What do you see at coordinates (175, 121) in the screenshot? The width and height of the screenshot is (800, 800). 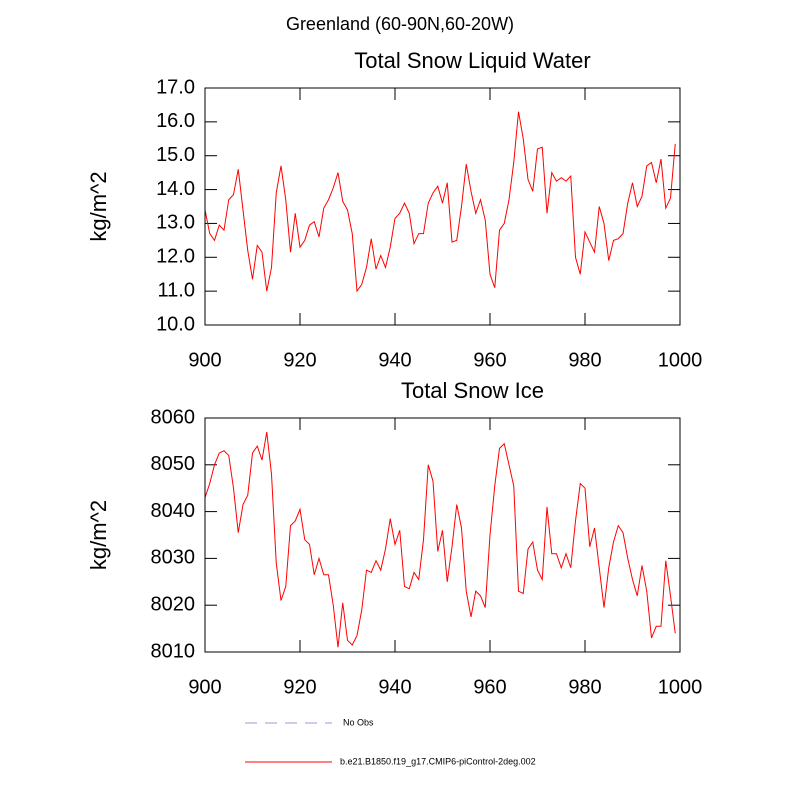 I see `y-tick-label: 16.0` at bounding box center [175, 121].